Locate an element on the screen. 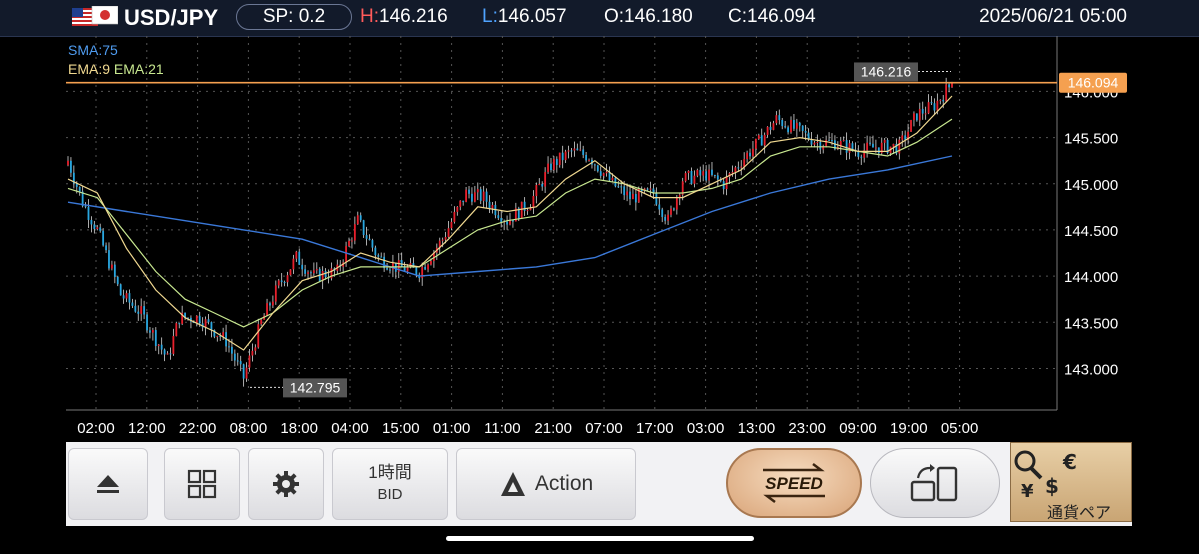 The image size is (1199, 554). gear-icon is located at coordinates (286, 484).